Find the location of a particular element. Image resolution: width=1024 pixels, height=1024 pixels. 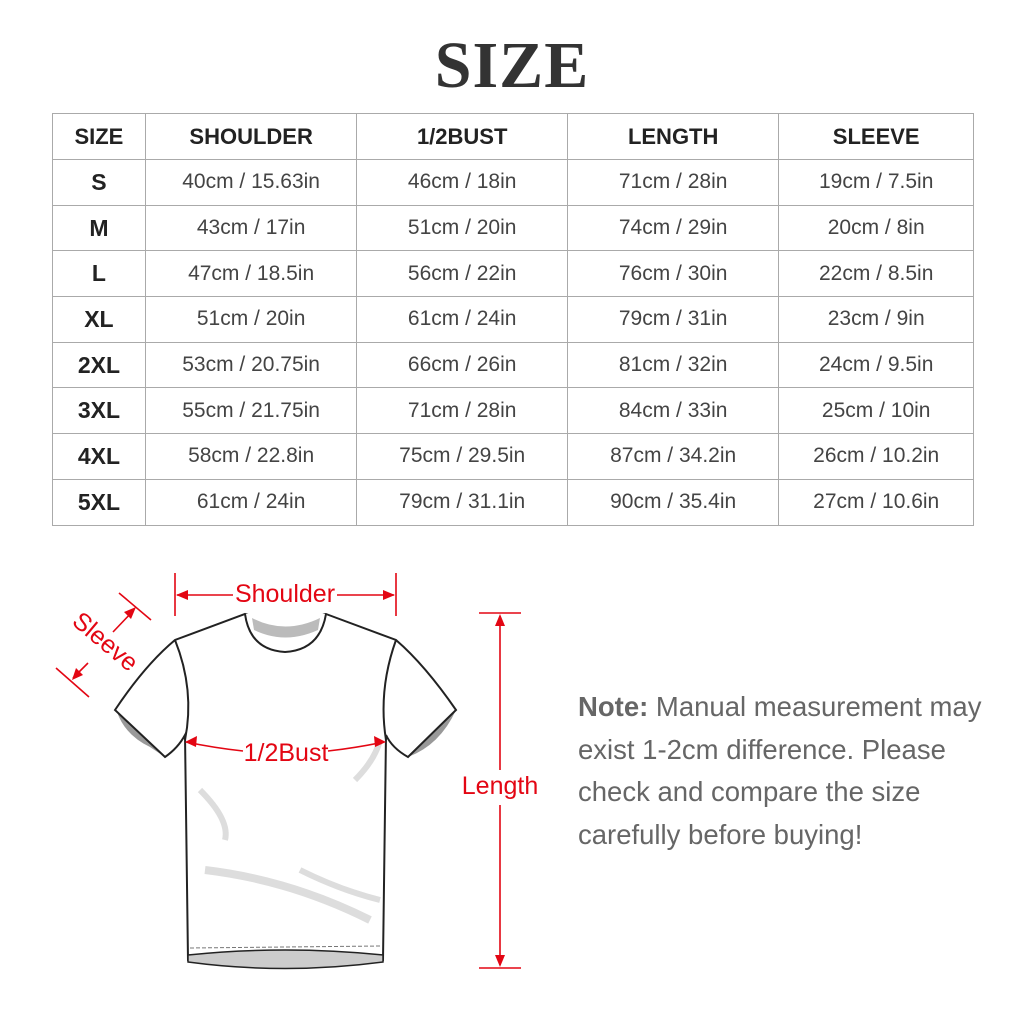

size-cell: XL is located at coordinates (99, 319).